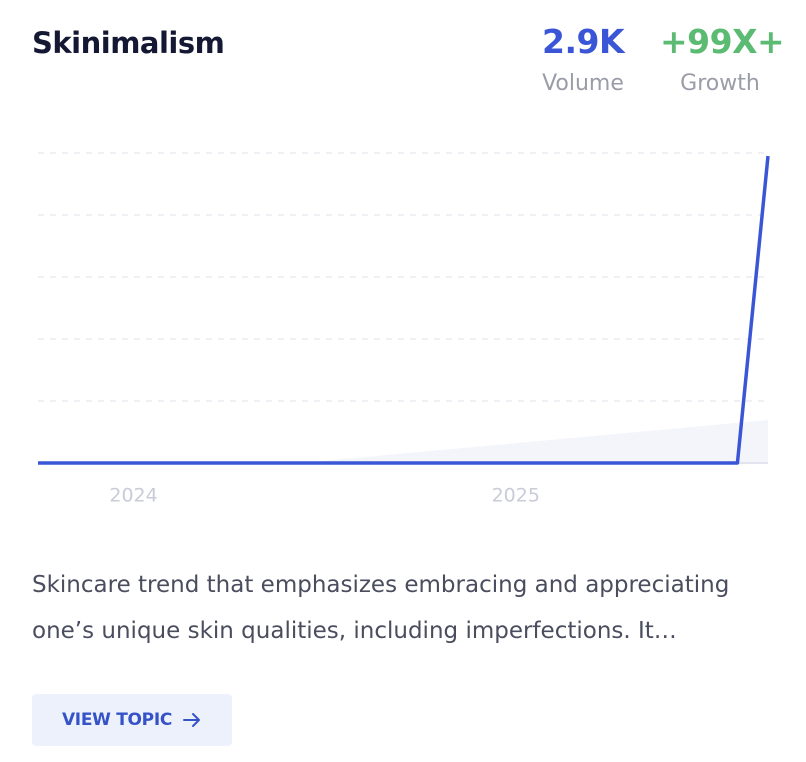 This screenshot has width=806, height=762. Describe the element at coordinates (583, 83) in the screenshot. I see `metric-label: Volume` at that location.